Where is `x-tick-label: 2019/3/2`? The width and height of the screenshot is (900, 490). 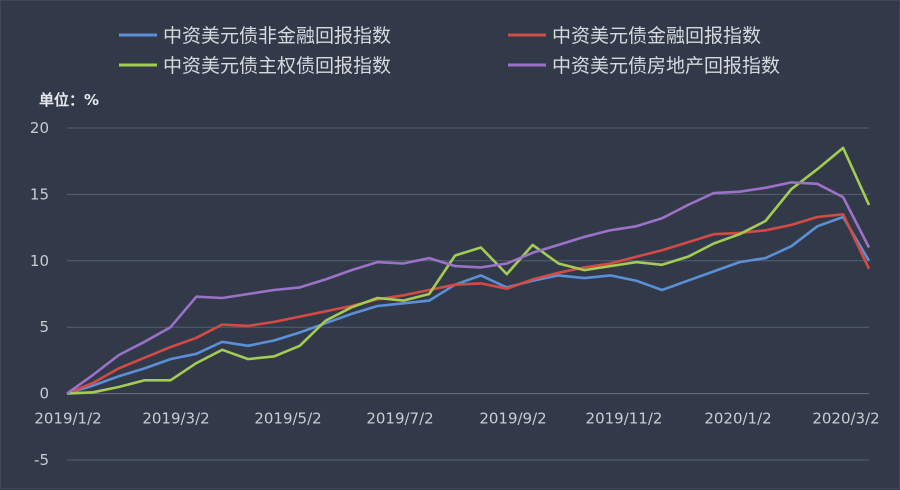
x-tick-label: 2019/3/2 is located at coordinates (175, 419).